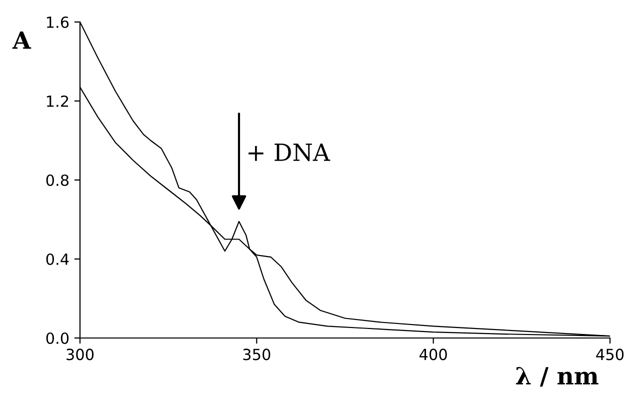 Image resolution: width=628 pixels, height=402 pixels. I want to click on x-tick-label: 350, so click(256, 354).